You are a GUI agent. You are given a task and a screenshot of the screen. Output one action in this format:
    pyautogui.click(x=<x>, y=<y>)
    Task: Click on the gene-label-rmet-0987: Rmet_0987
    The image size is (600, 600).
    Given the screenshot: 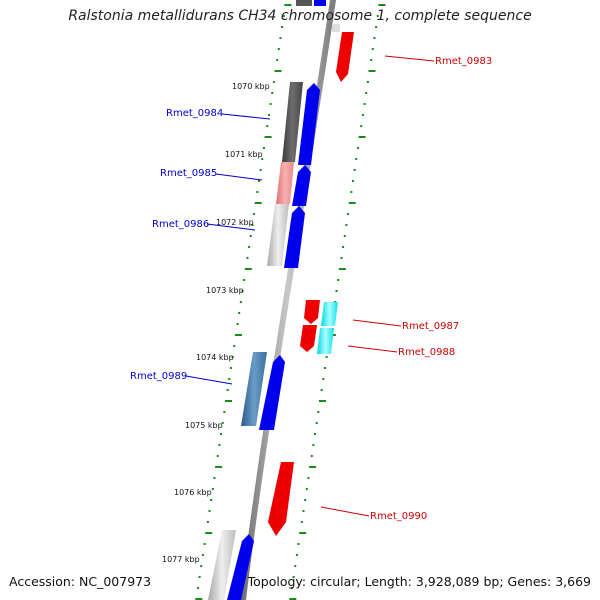 What is the action you would take?
    pyautogui.click(x=430, y=326)
    